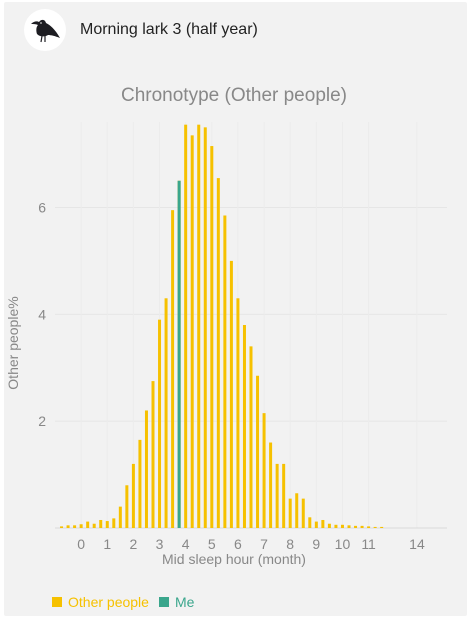 This screenshot has height=618, width=471. I want to click on legend-item-me: Me, so click(176, 602).